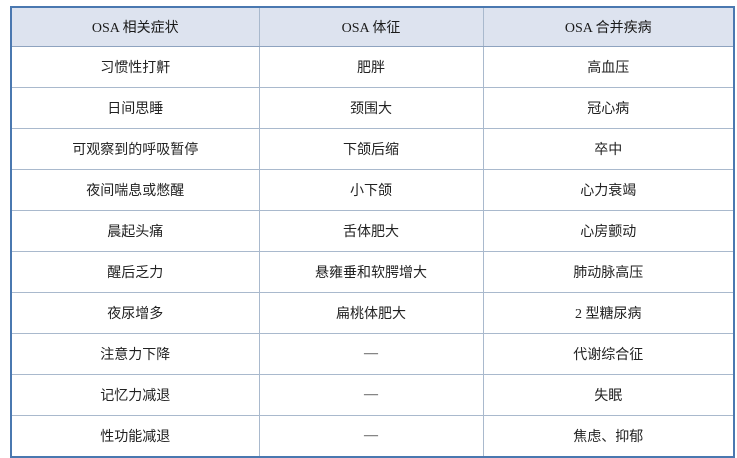 The height and width of the screenshot is (458, 737). I want to click on comorbidity-cell: 代谢综合征, so click(608, 354).